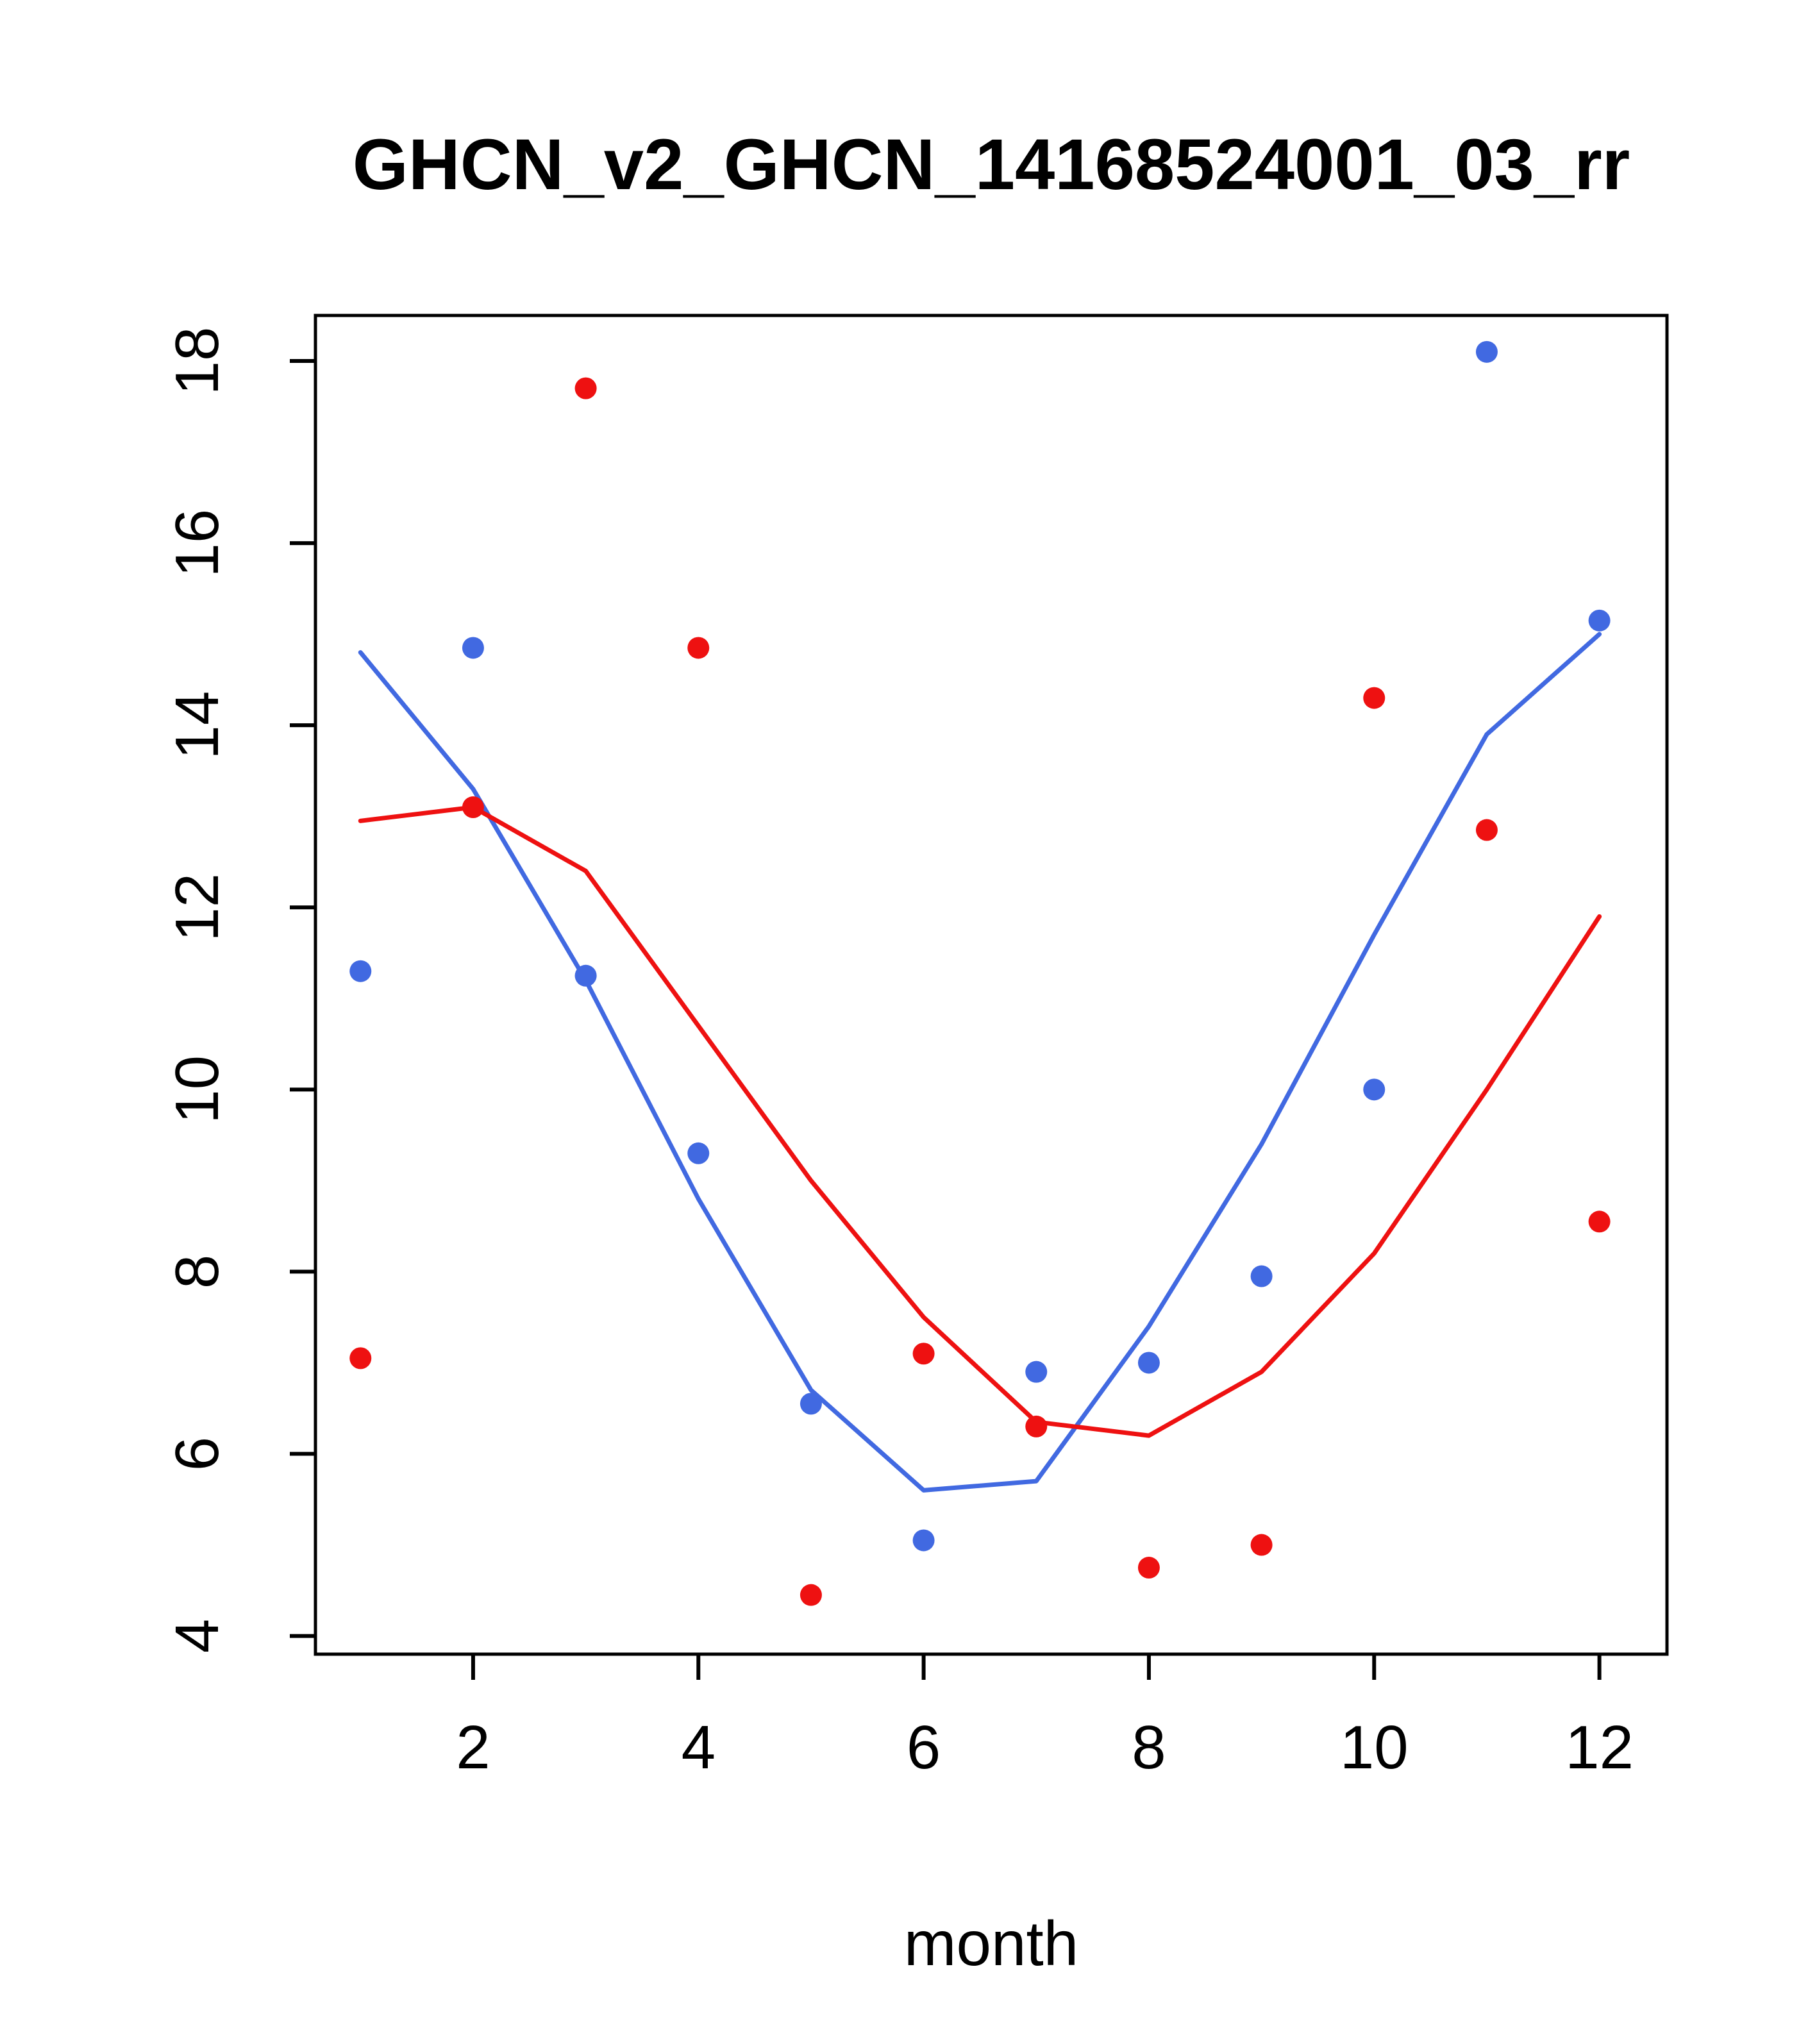 Image resolution: width=1817 pixels, height=2044 pixels. I want to click on y-tick-label: 14, so click(197, 726).